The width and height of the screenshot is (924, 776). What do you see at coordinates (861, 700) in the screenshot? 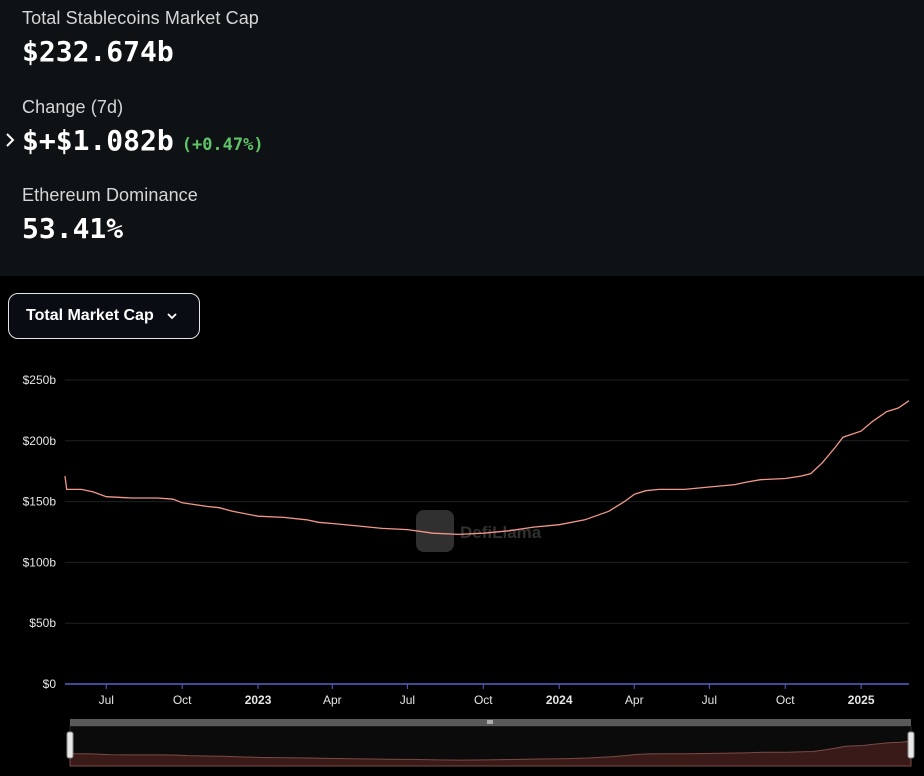
I see `x-tick-label: 2025` at bounding box center [861, 700].